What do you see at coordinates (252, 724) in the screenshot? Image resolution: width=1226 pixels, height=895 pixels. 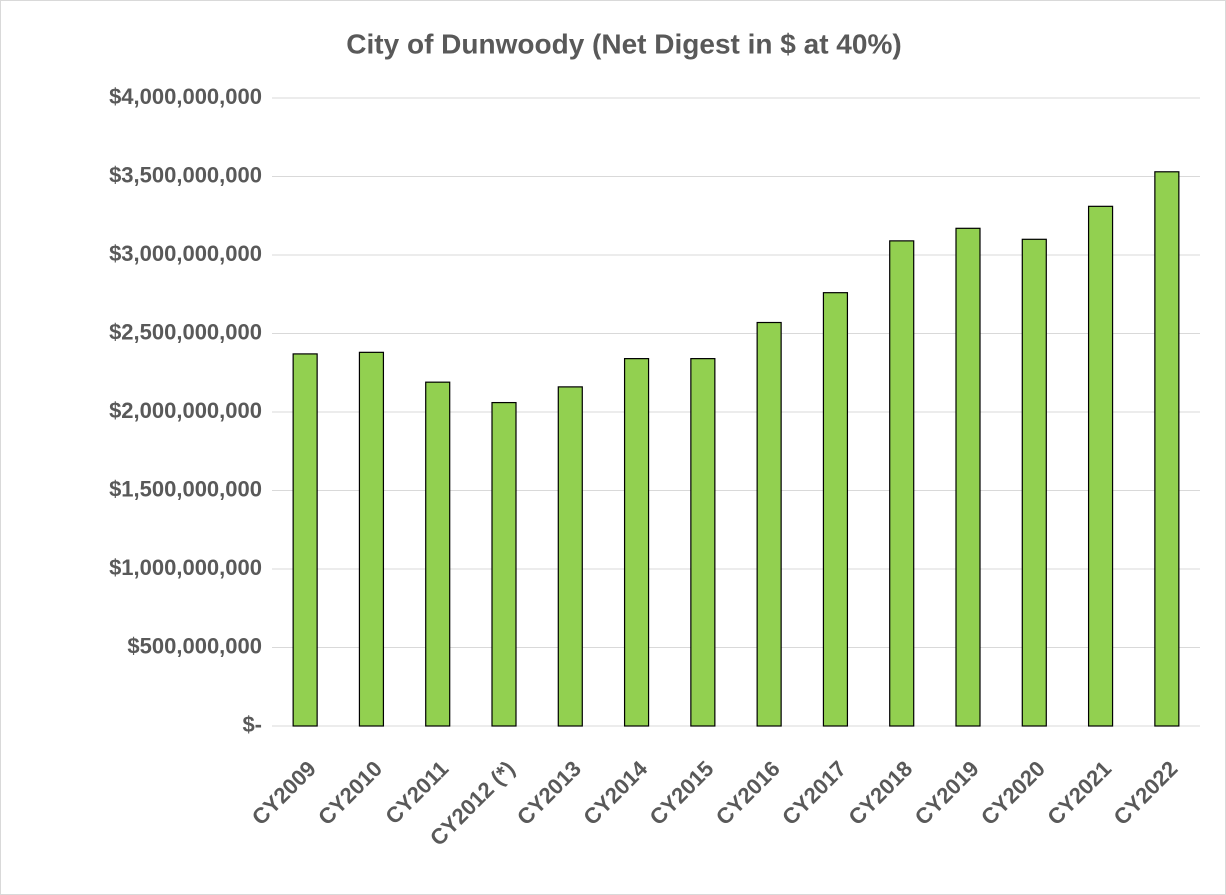 I see `y-tick-label: $-` at bounding box center [252, 724].